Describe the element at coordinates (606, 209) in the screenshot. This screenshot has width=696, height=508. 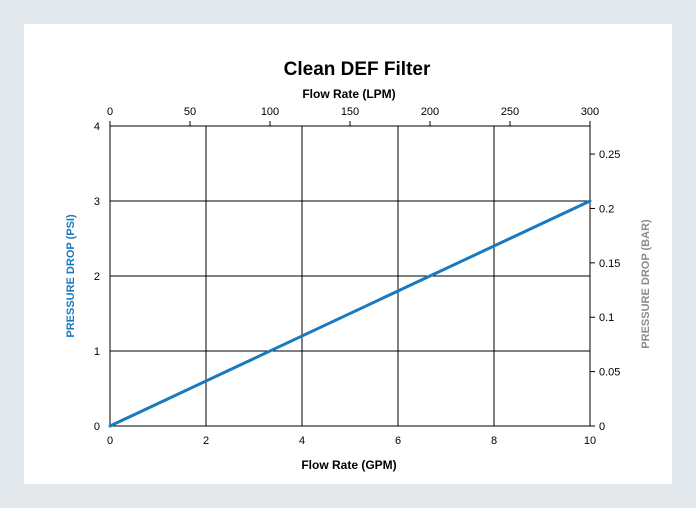
I see `y2-tick-label: 0.2` at that location.